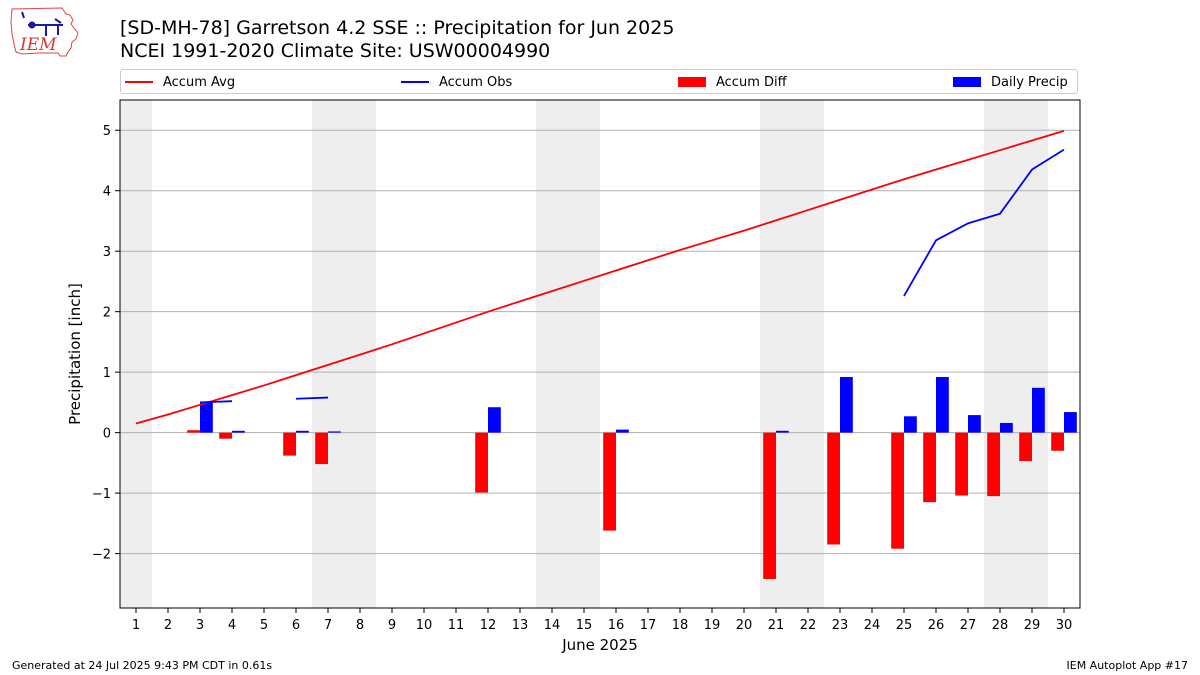  I want to click on x-tick-label: 16, so click(616, 625).